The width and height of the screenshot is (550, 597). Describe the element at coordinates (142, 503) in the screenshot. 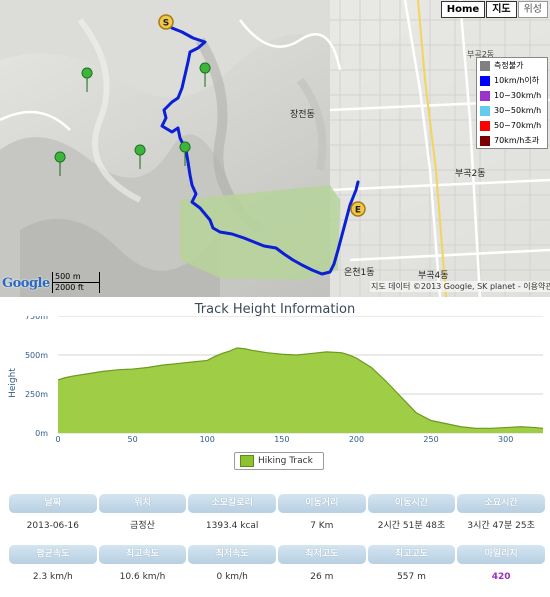

I see `stat-header-location: 위치` at that location.